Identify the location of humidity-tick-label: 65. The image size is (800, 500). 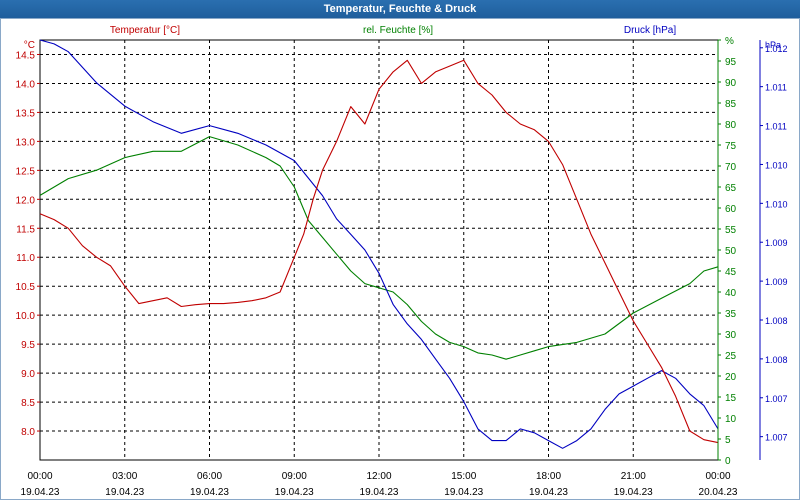
(731, 188).